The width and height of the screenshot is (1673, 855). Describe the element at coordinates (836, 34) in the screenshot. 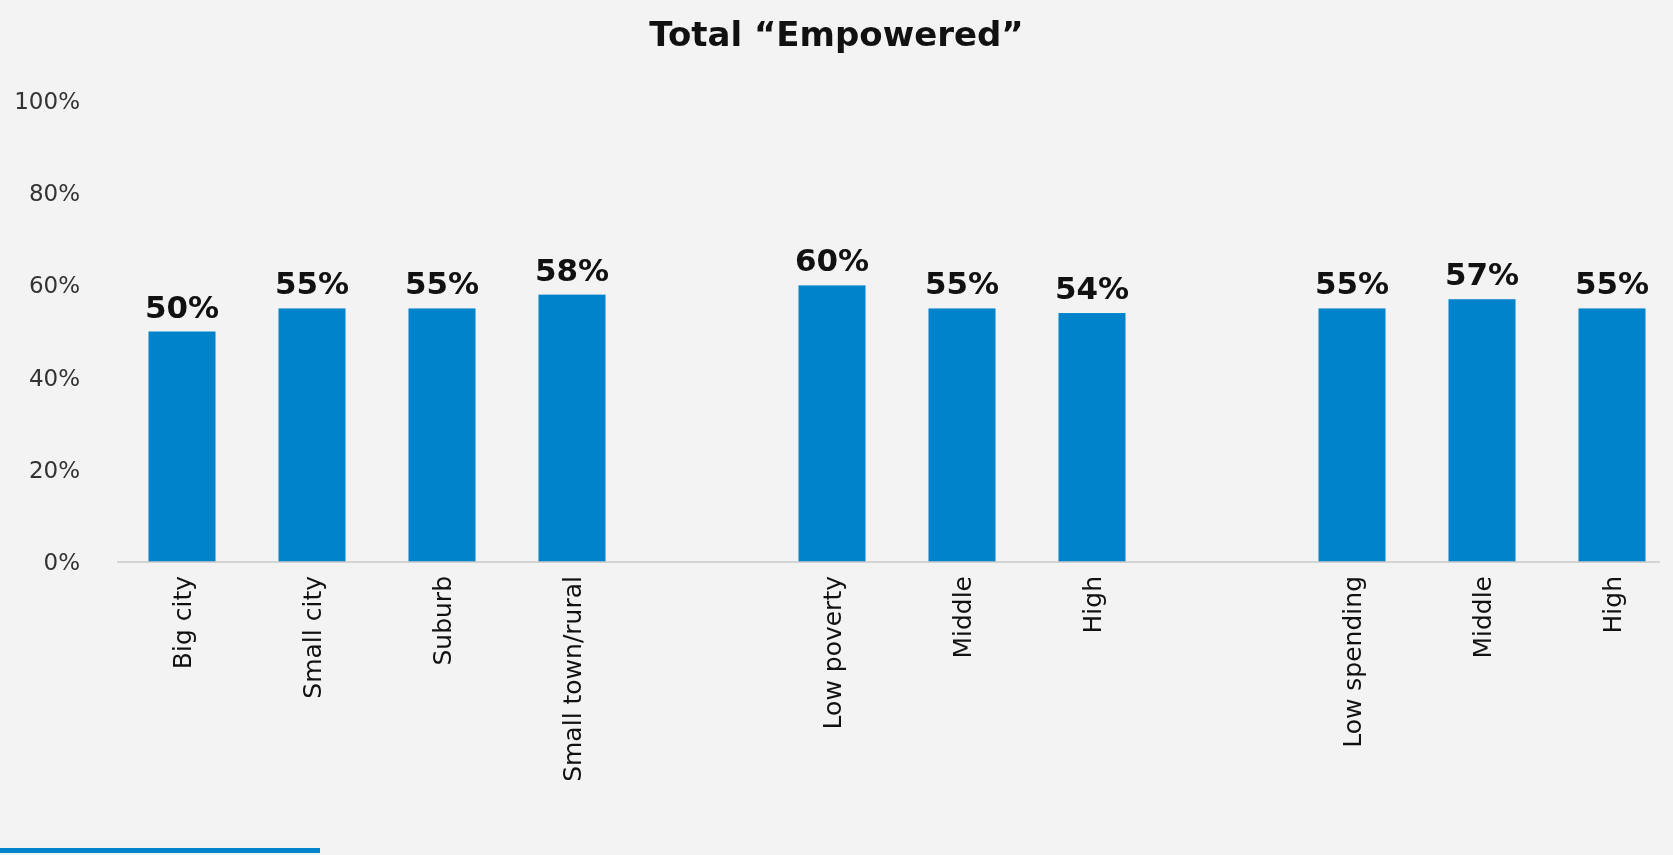

I see `chart-title: Total “Empowered”` at that location.